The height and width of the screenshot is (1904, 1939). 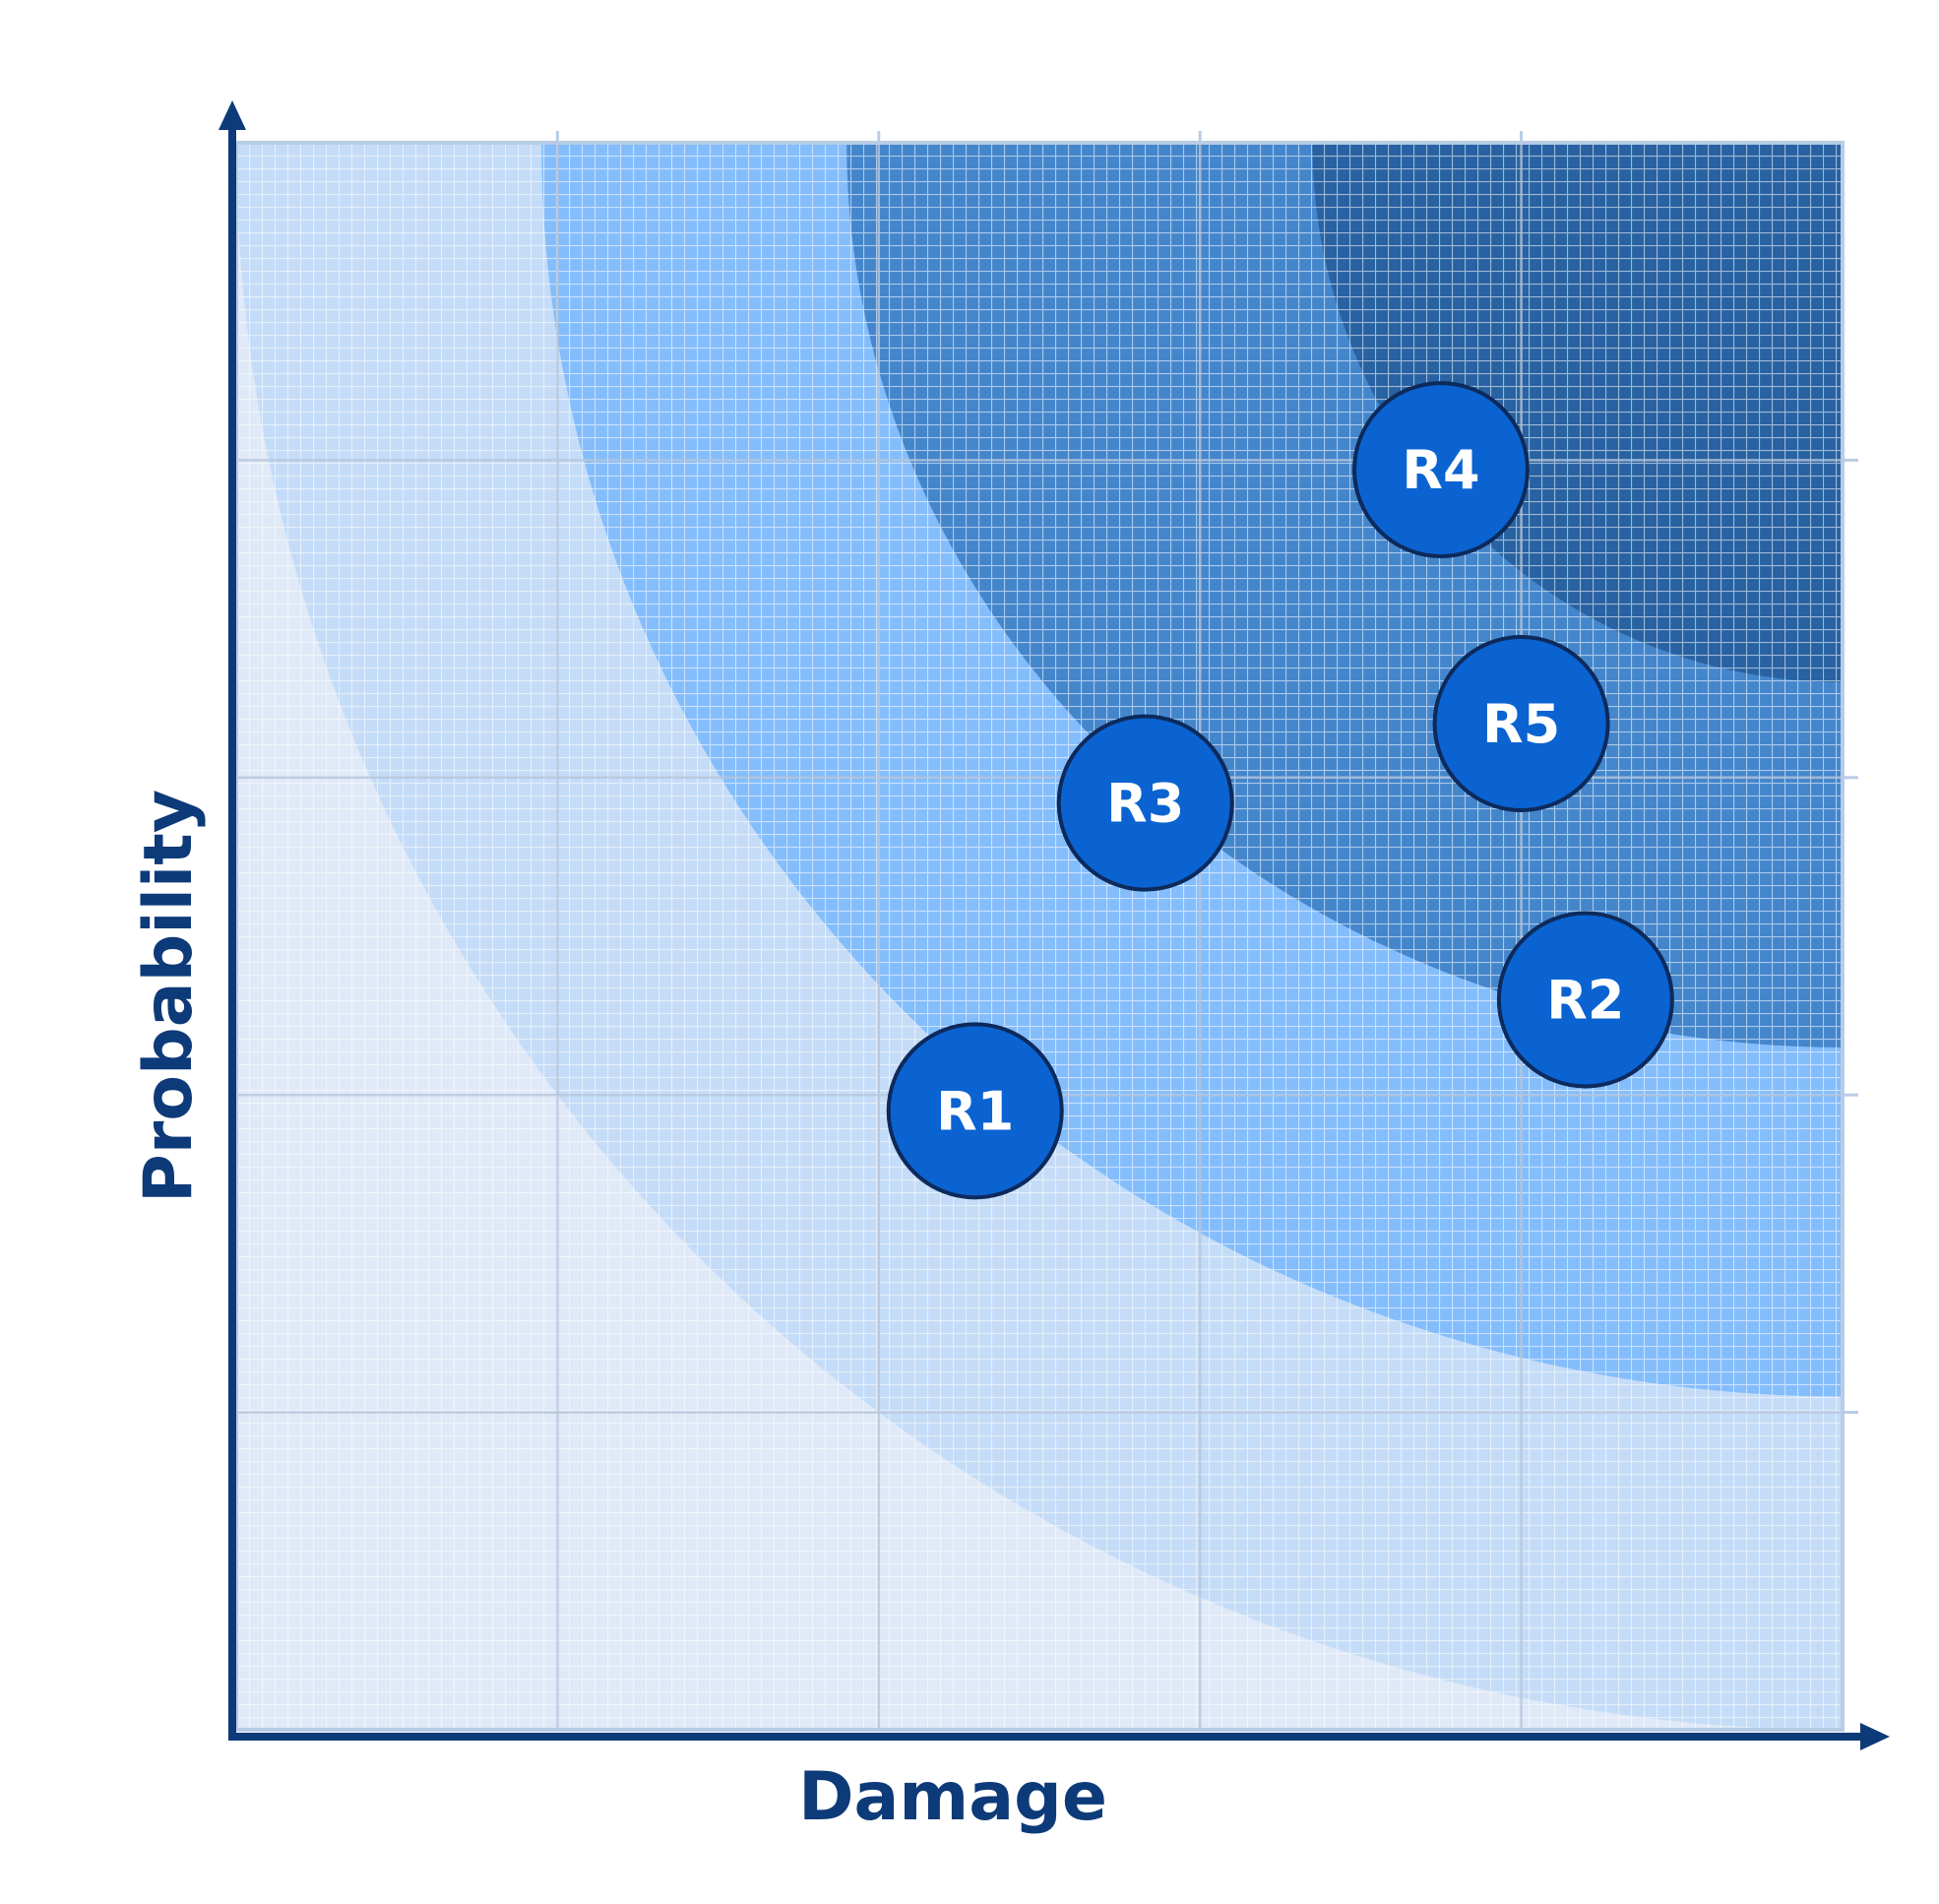 I want to click on y-axis-title: Probability, so click(x=169, y=996).